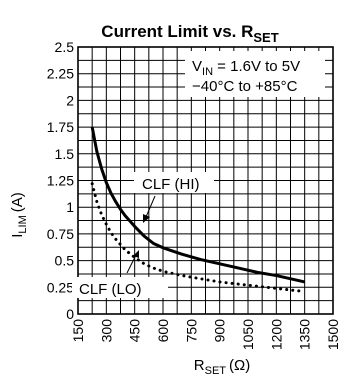 The image size is (348, 377). What do you see at coordinates (191, 331) in the screenshot?
I see `x-tick-label: 750` at bounding box center [191, 331].